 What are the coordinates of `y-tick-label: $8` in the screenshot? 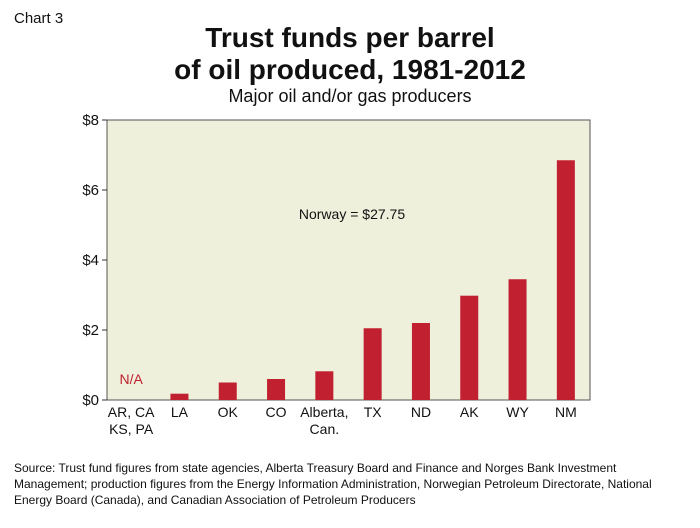 It's located at (90, 120).